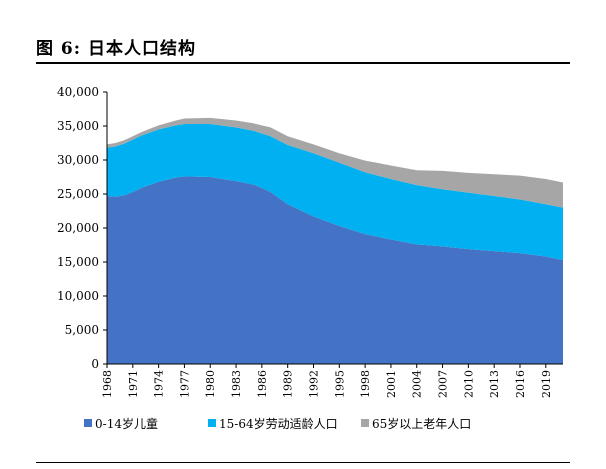 The image size is (606, 469). What do you see at coordinates (520, 384) in the screenshot?
I see `x-tick-label: 2016` at bounding box center [520, 384].